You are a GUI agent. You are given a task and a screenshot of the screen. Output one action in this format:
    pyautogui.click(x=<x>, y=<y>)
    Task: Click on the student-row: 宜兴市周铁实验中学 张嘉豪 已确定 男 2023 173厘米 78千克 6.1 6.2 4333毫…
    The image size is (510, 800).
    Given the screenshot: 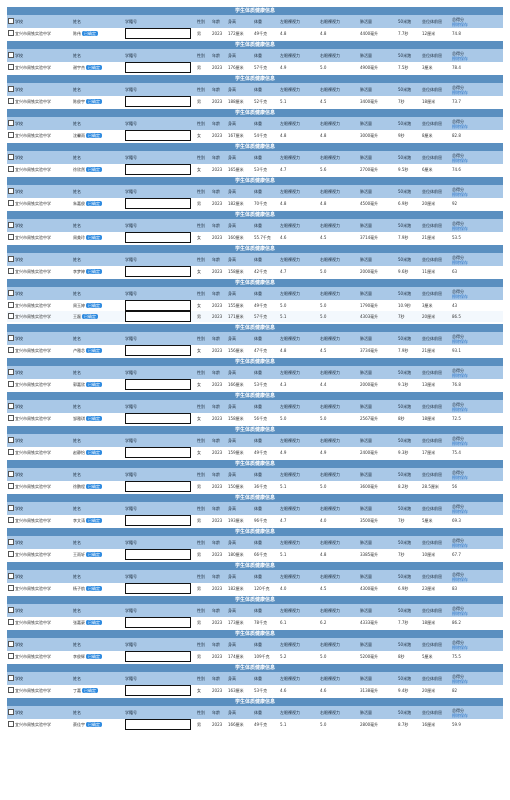 What is the action you would take?
    pyautogui.click(x=255, y=622)
    